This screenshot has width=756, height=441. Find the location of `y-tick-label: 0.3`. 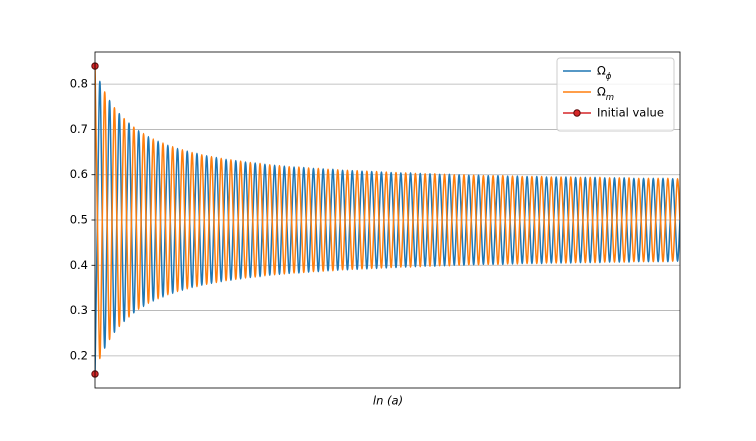

y-tick-label: 0.3 is located at coordinates (79, 310).